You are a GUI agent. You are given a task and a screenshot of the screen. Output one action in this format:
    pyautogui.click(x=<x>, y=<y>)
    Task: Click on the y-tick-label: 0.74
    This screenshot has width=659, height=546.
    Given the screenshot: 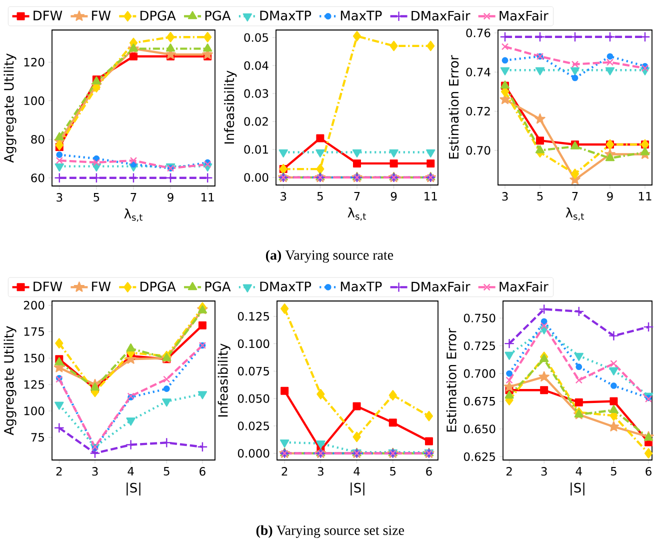 What is the action you would take?
    pyautogui.click(x=478, y=72)
    